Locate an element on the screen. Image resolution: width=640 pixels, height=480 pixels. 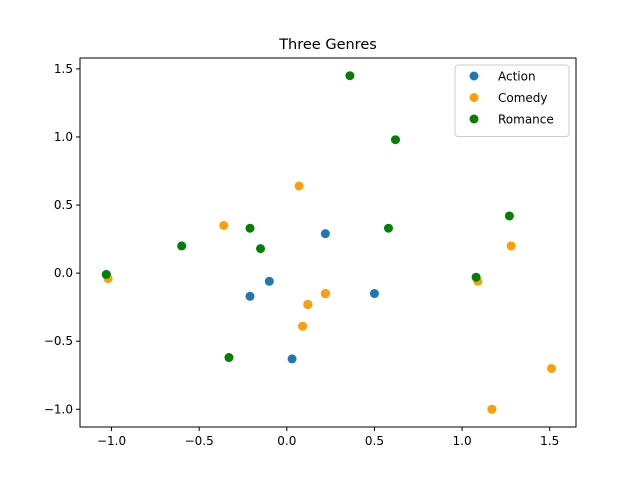
x-tick-label: 0.0 is located at coordinates (286, 441).